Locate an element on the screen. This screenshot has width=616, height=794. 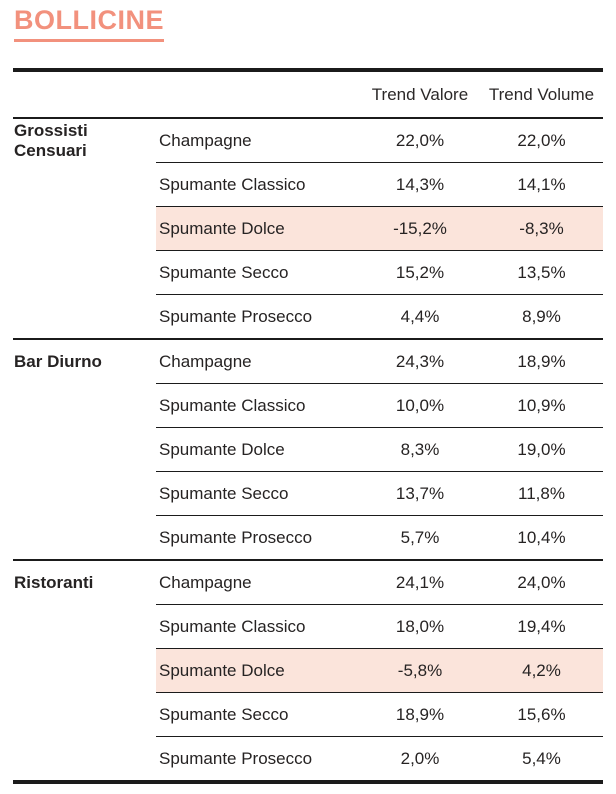
table-row: Spumante Classico 14,3% 14,1% is located at coordinates (308, 184).